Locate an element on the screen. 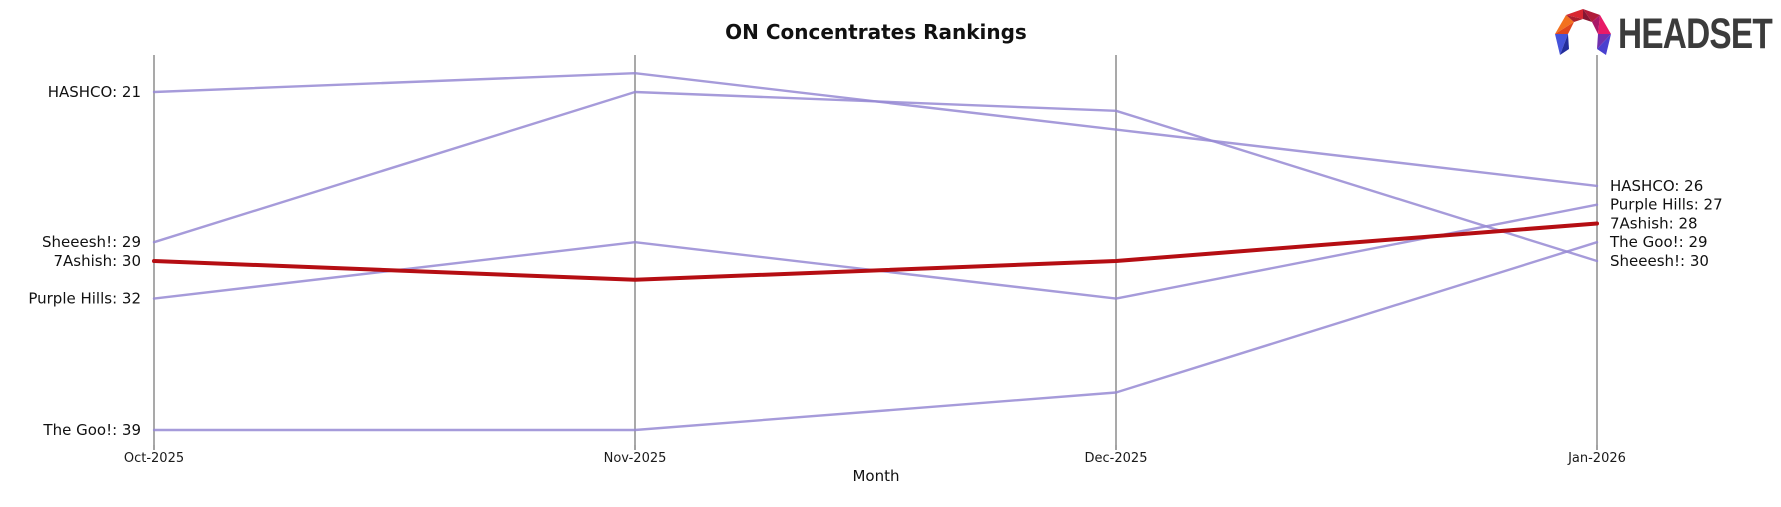 Image resolution: width=1781 pixels, height=507 pixels. x-tick-label-jan-2026: Jan-2026 is located at coordinates (1596, 458).